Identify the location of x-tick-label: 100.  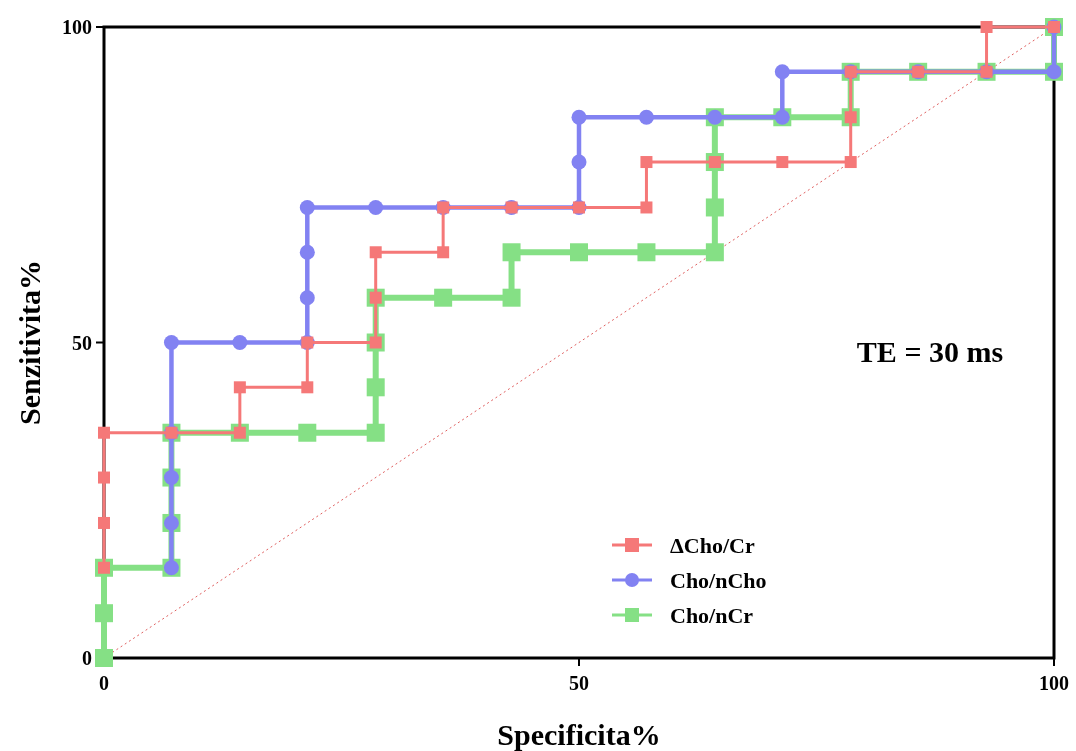
(1054, 683).